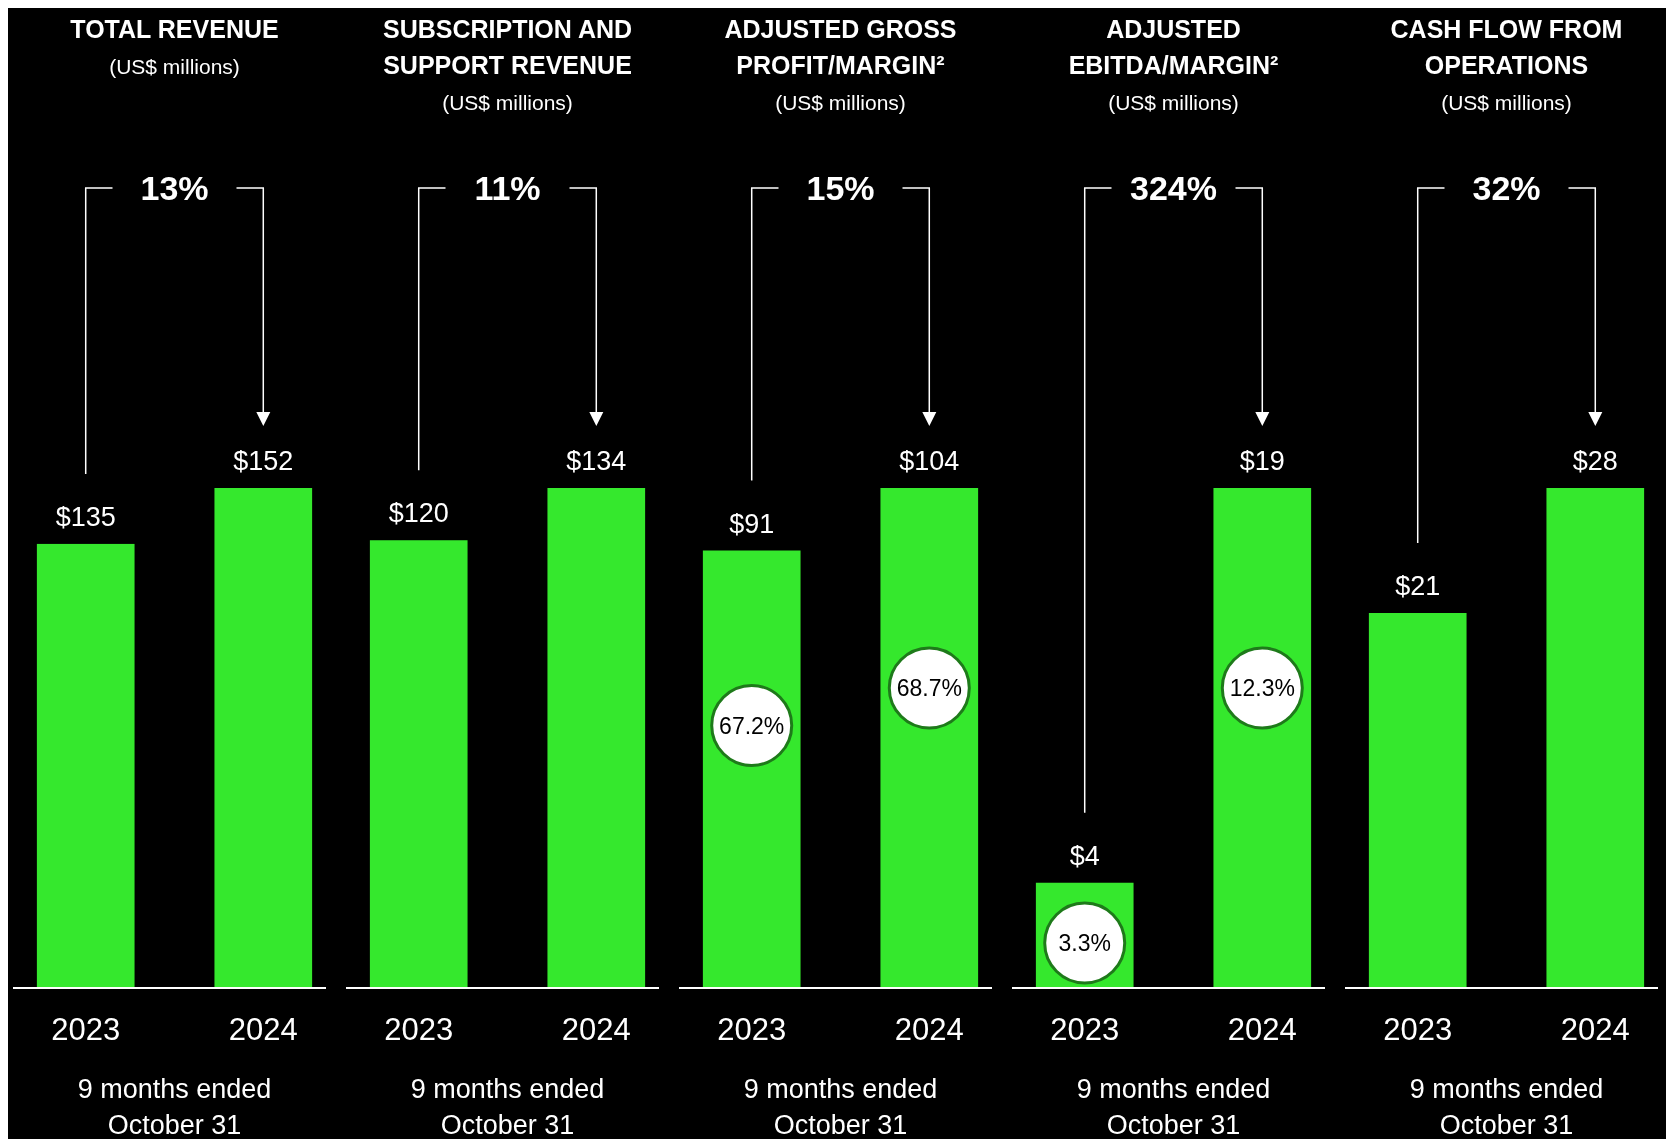 Image resolution: width=1666 pixels, height=1139 pixels. I want to click on data-label: $28, so click(1595, 461).